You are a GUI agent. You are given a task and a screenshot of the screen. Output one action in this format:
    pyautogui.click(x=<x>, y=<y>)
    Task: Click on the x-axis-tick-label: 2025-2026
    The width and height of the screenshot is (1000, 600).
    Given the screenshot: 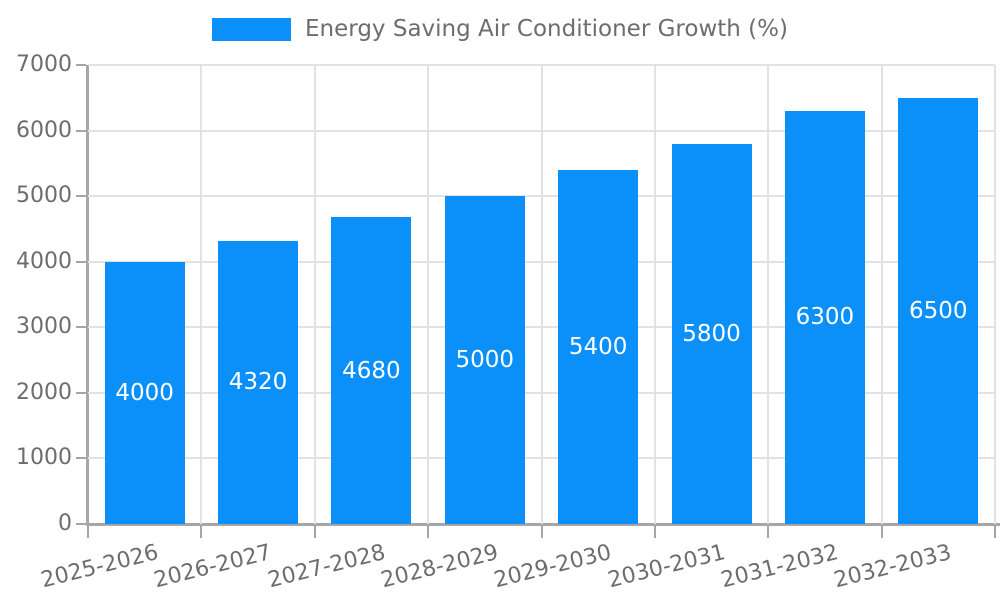 What is the action you would take?
    pyautogui.click(x=99, y=567)
    